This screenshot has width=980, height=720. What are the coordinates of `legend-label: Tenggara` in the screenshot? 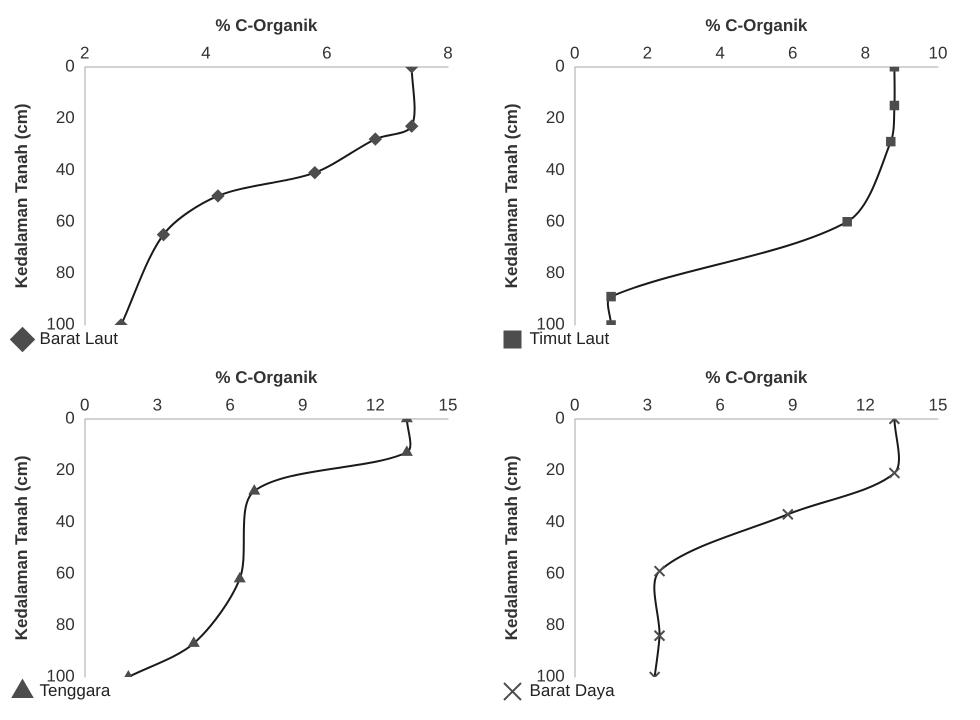 It's located at (75, 690).